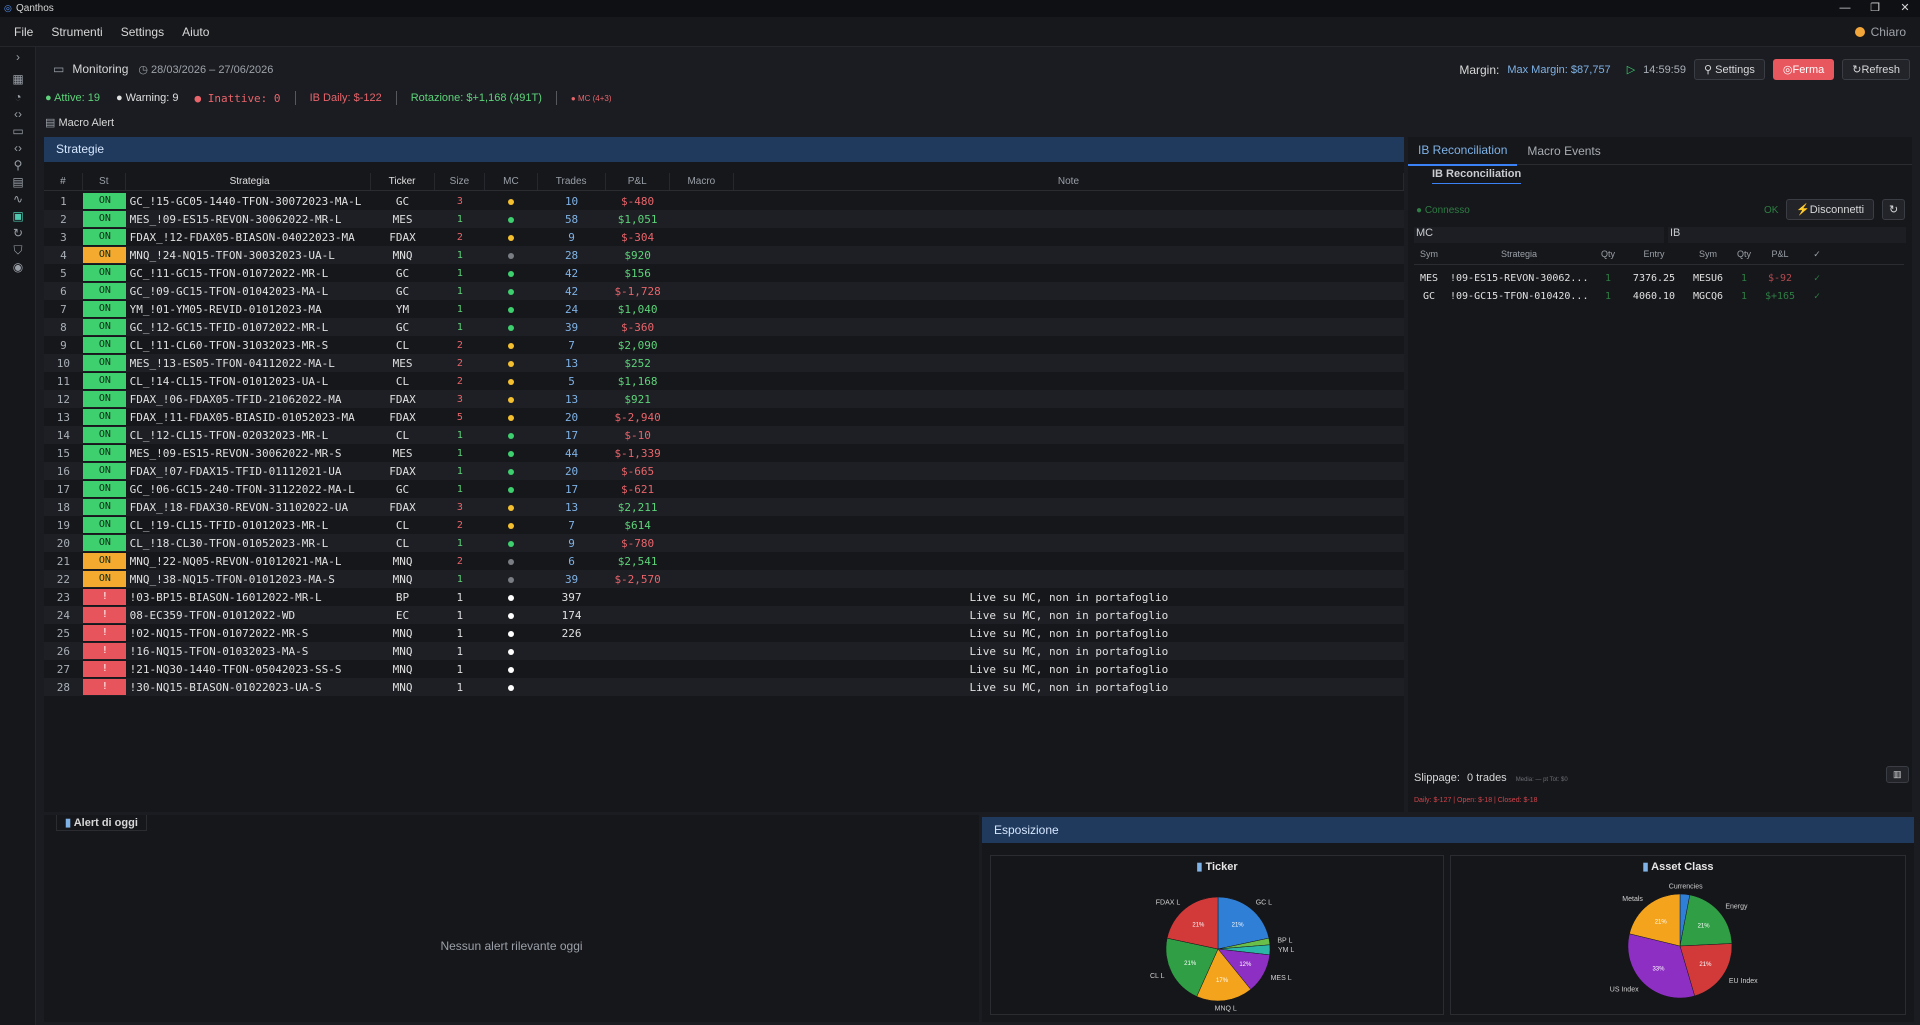  What do you see at coordinates (1655, 920) in the screenshot?
I see `pie-slice-metals` at bounding box center [1655, 920].